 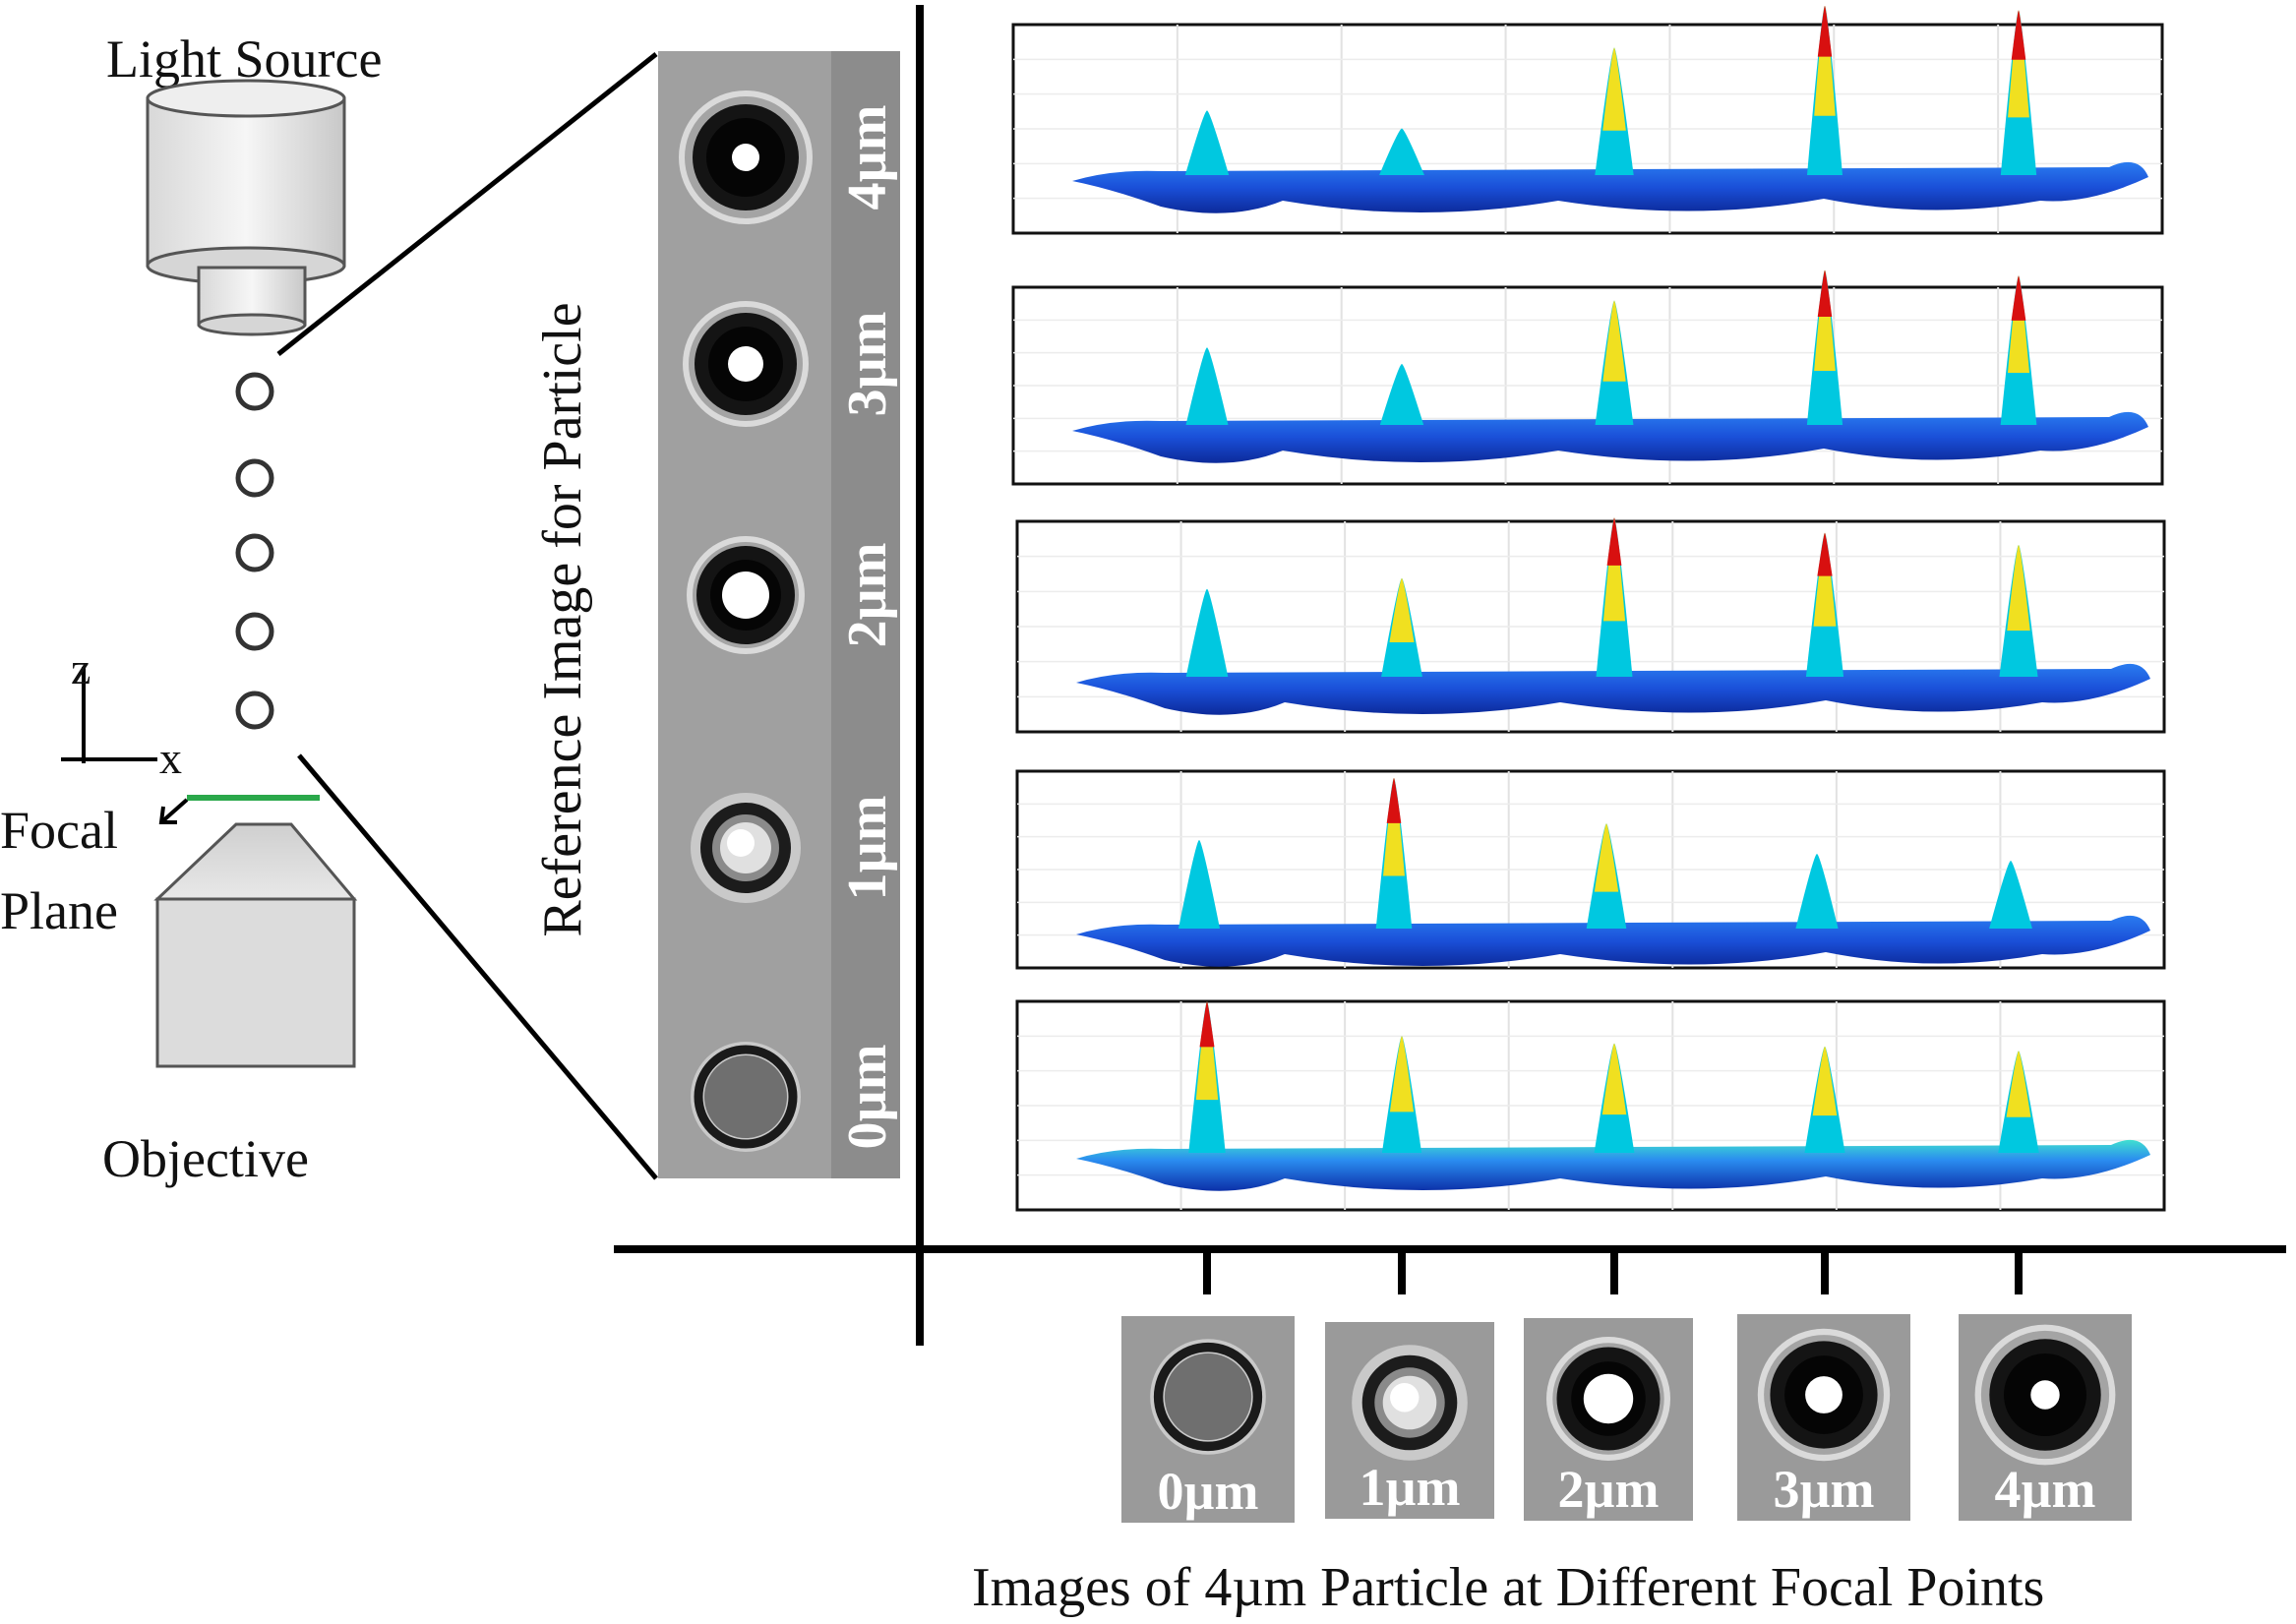 I want to click on focal-plane-label-line2: Plane, so click(x=59, y=910).